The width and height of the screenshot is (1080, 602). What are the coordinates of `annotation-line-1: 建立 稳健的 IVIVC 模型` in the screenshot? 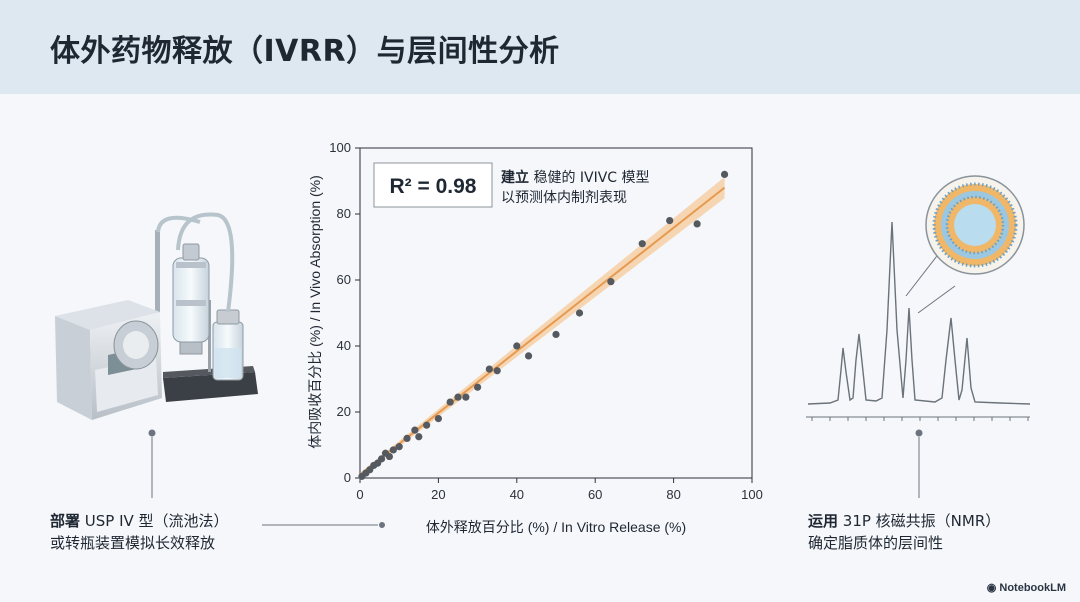 It's located at (575, 177).